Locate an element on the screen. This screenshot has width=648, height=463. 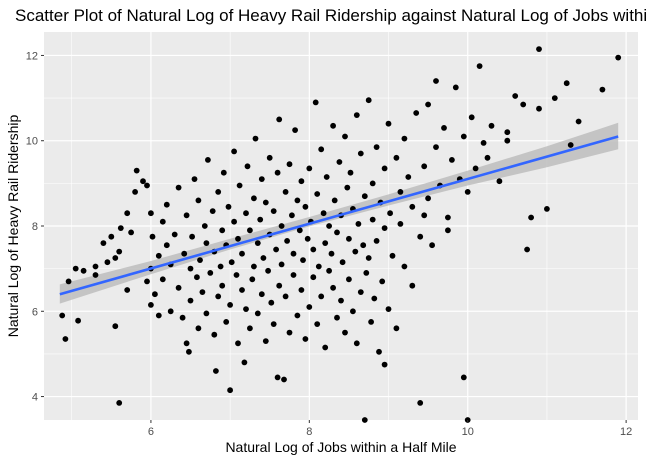
x-axis-label: Natural Log of Jobs within a Half Mile is located at coordinates (340, 447).